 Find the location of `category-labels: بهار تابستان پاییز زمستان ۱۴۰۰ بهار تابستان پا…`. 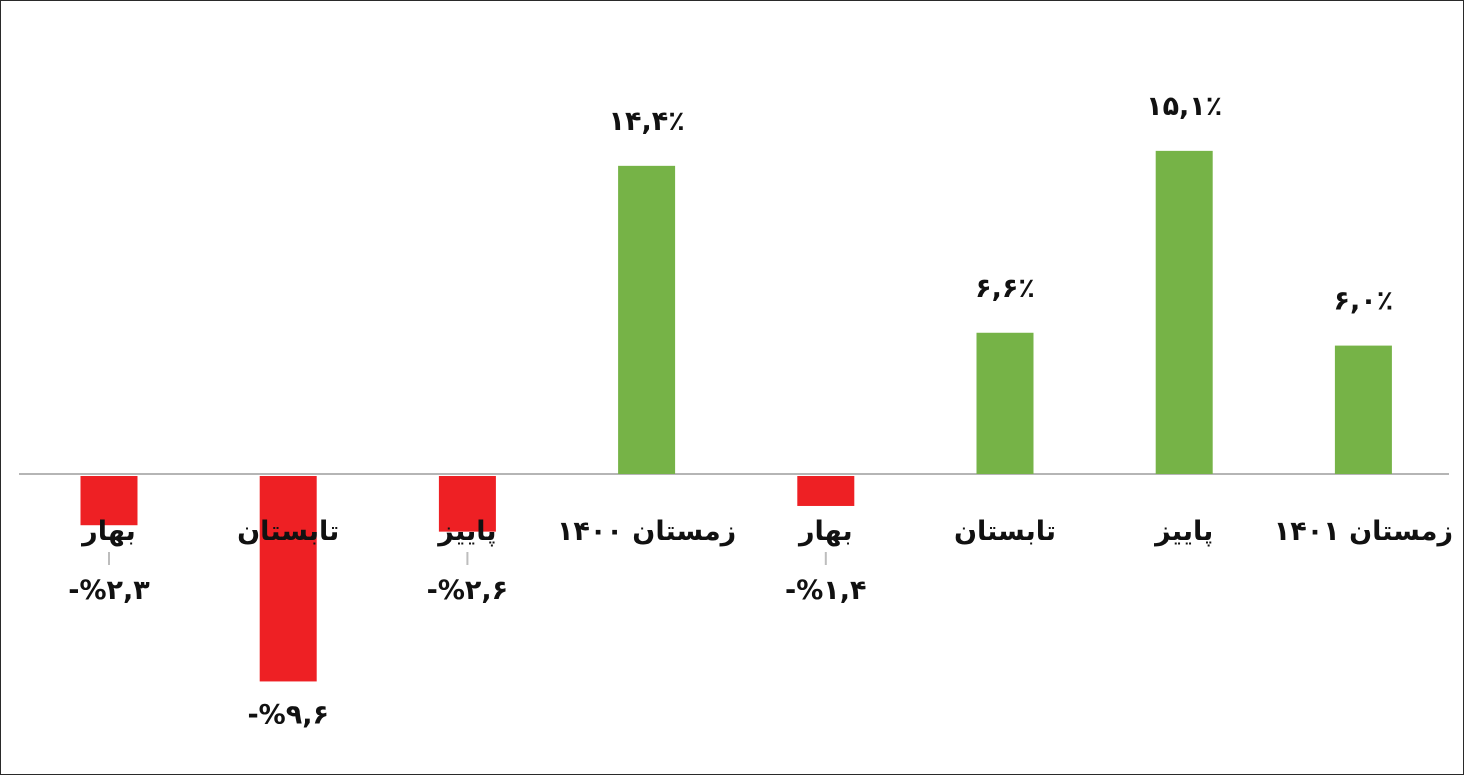

category-labels: بهار تابستان پاییز زمستان ۱۴۰۰ بهار تابستان پا… is located at coordinates (766, 531).